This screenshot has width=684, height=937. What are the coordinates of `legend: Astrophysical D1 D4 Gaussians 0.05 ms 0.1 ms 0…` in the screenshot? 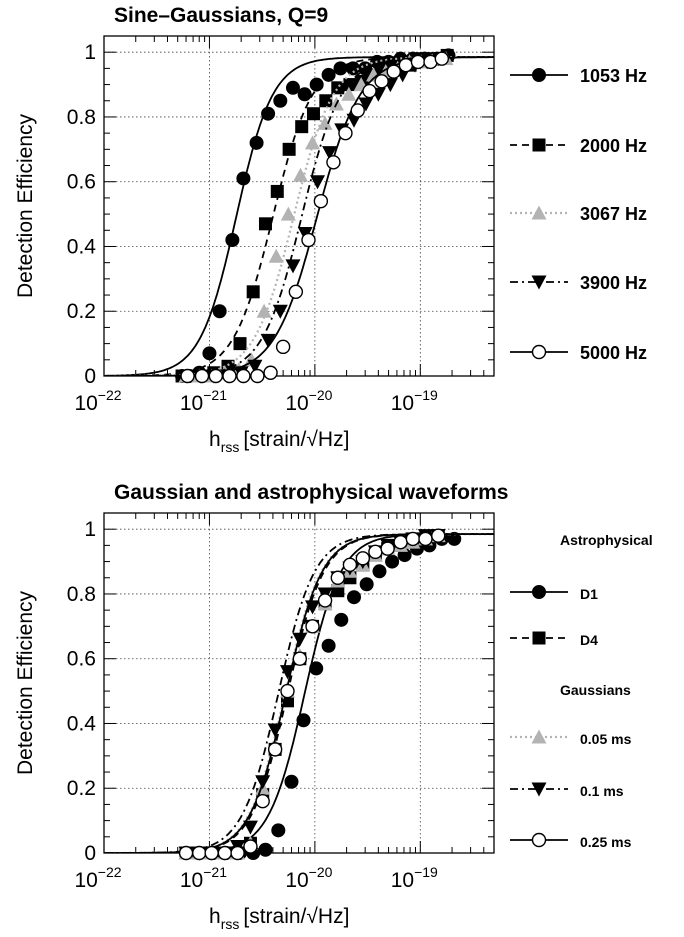 It's located at (581, 691).